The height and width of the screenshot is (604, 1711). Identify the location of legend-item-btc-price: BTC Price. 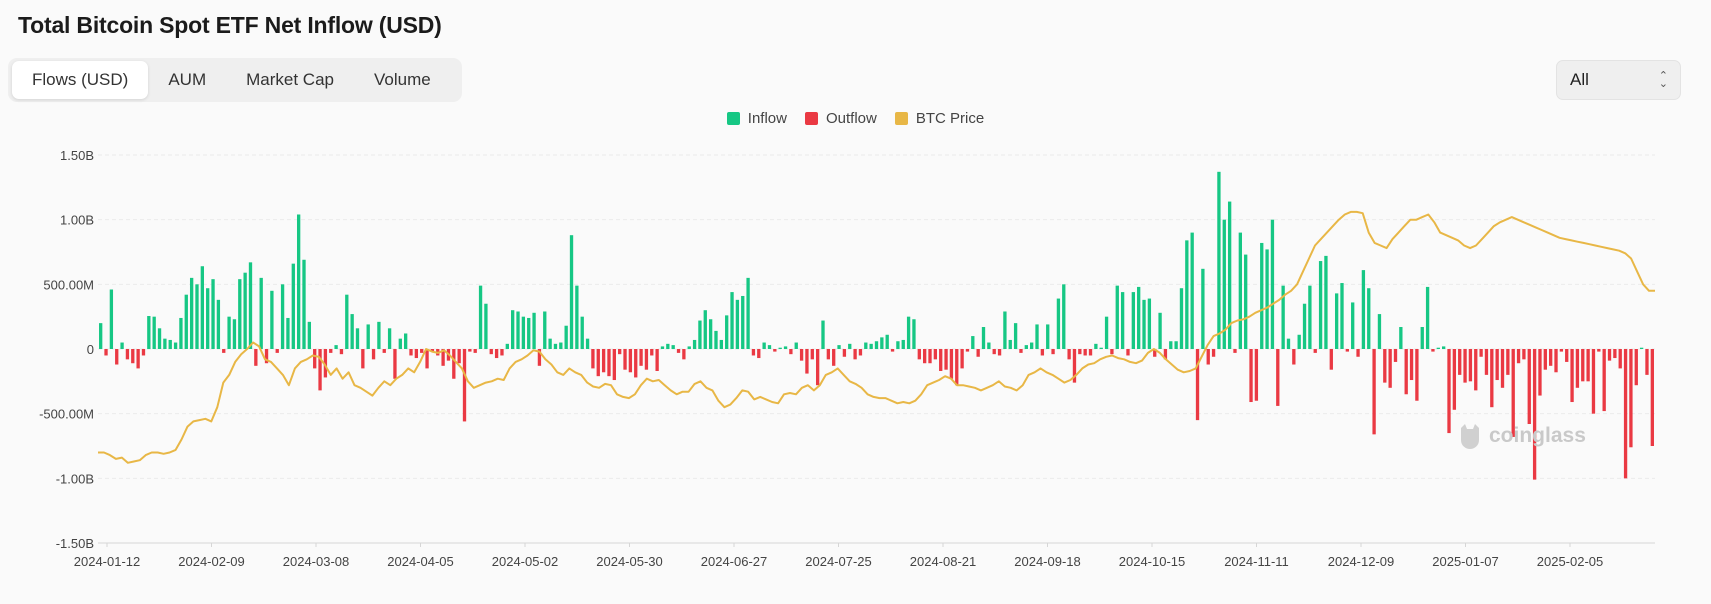
(939, 118).